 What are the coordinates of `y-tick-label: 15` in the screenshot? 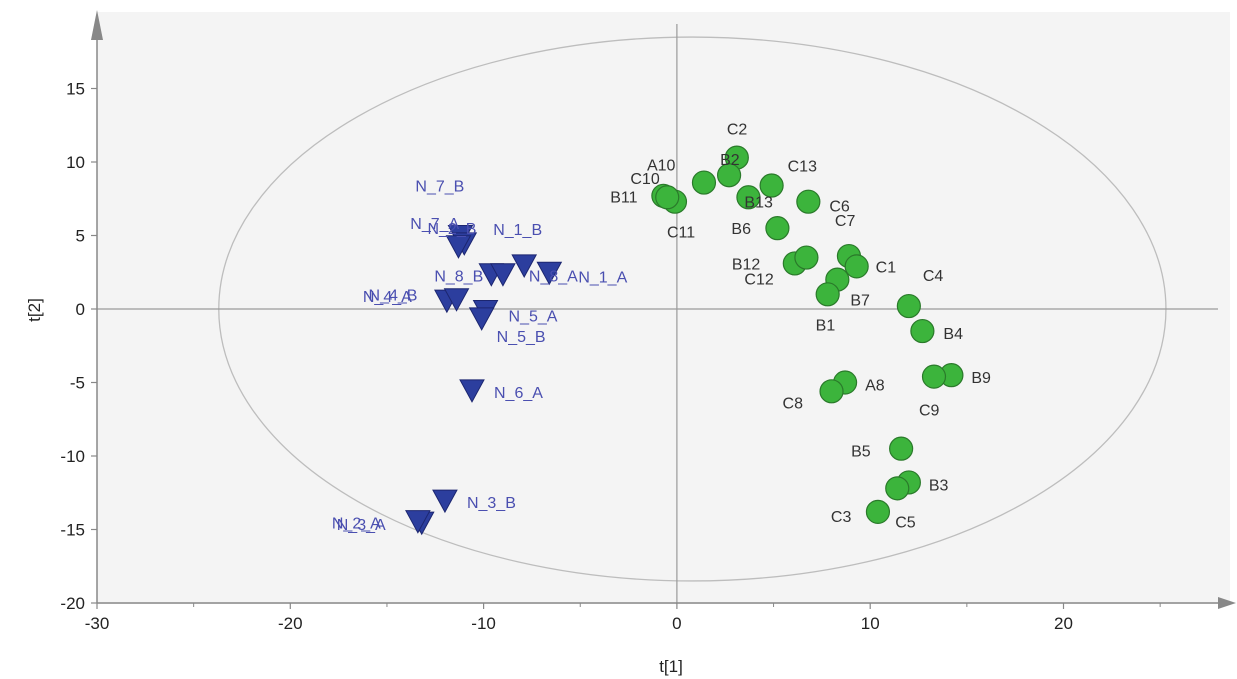 It's located at (75, 89).